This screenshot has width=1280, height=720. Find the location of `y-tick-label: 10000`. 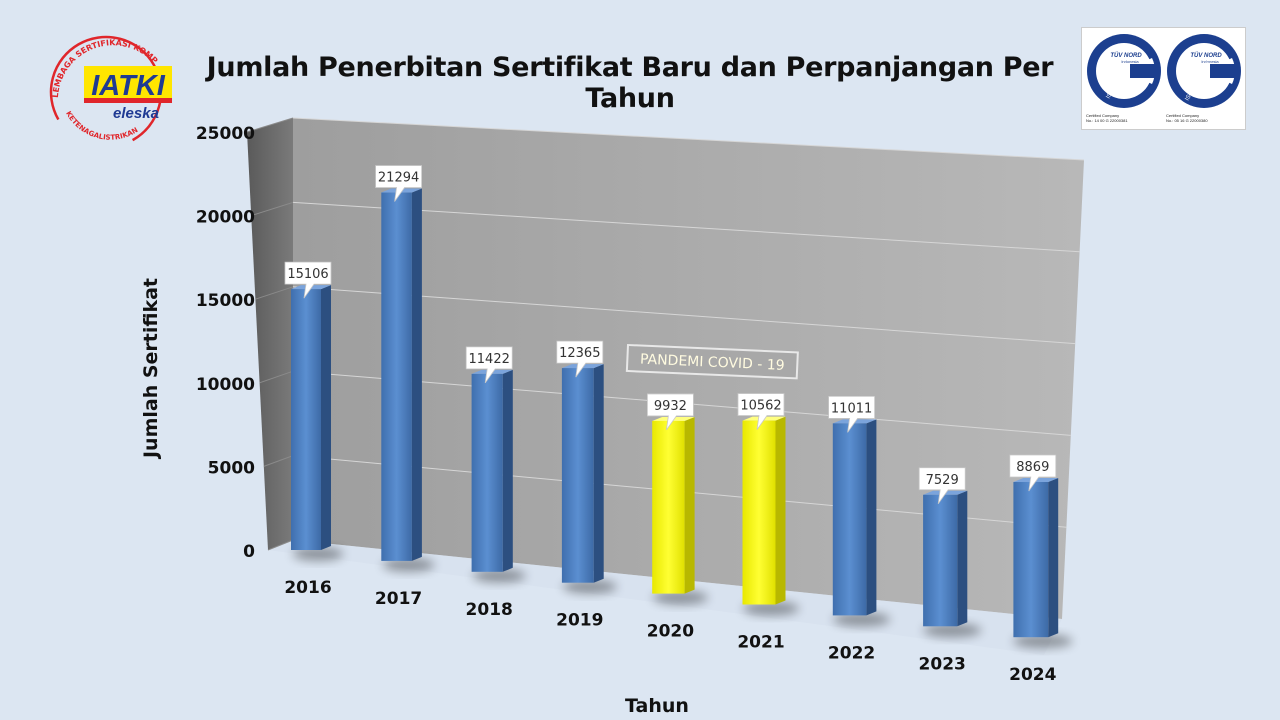

y-tick-label: 10000 is located at coordinates (225, 385).